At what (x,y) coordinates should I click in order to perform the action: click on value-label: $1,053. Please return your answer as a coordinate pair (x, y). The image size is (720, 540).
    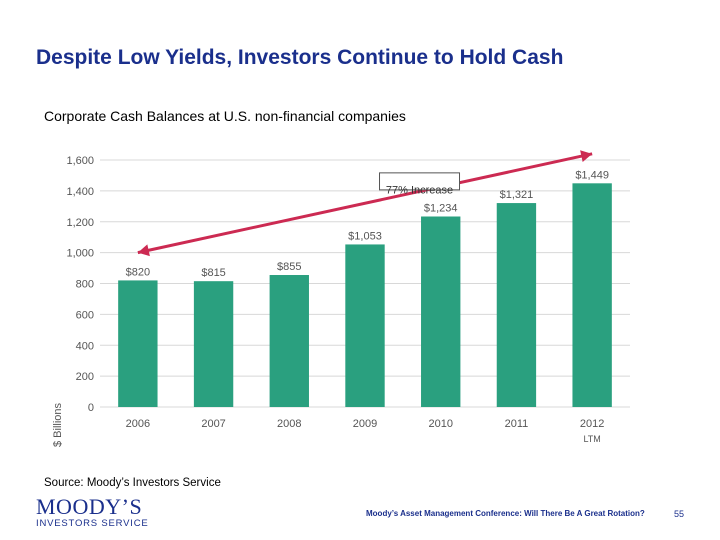
    Looking at the image, I should click on (365, 236).